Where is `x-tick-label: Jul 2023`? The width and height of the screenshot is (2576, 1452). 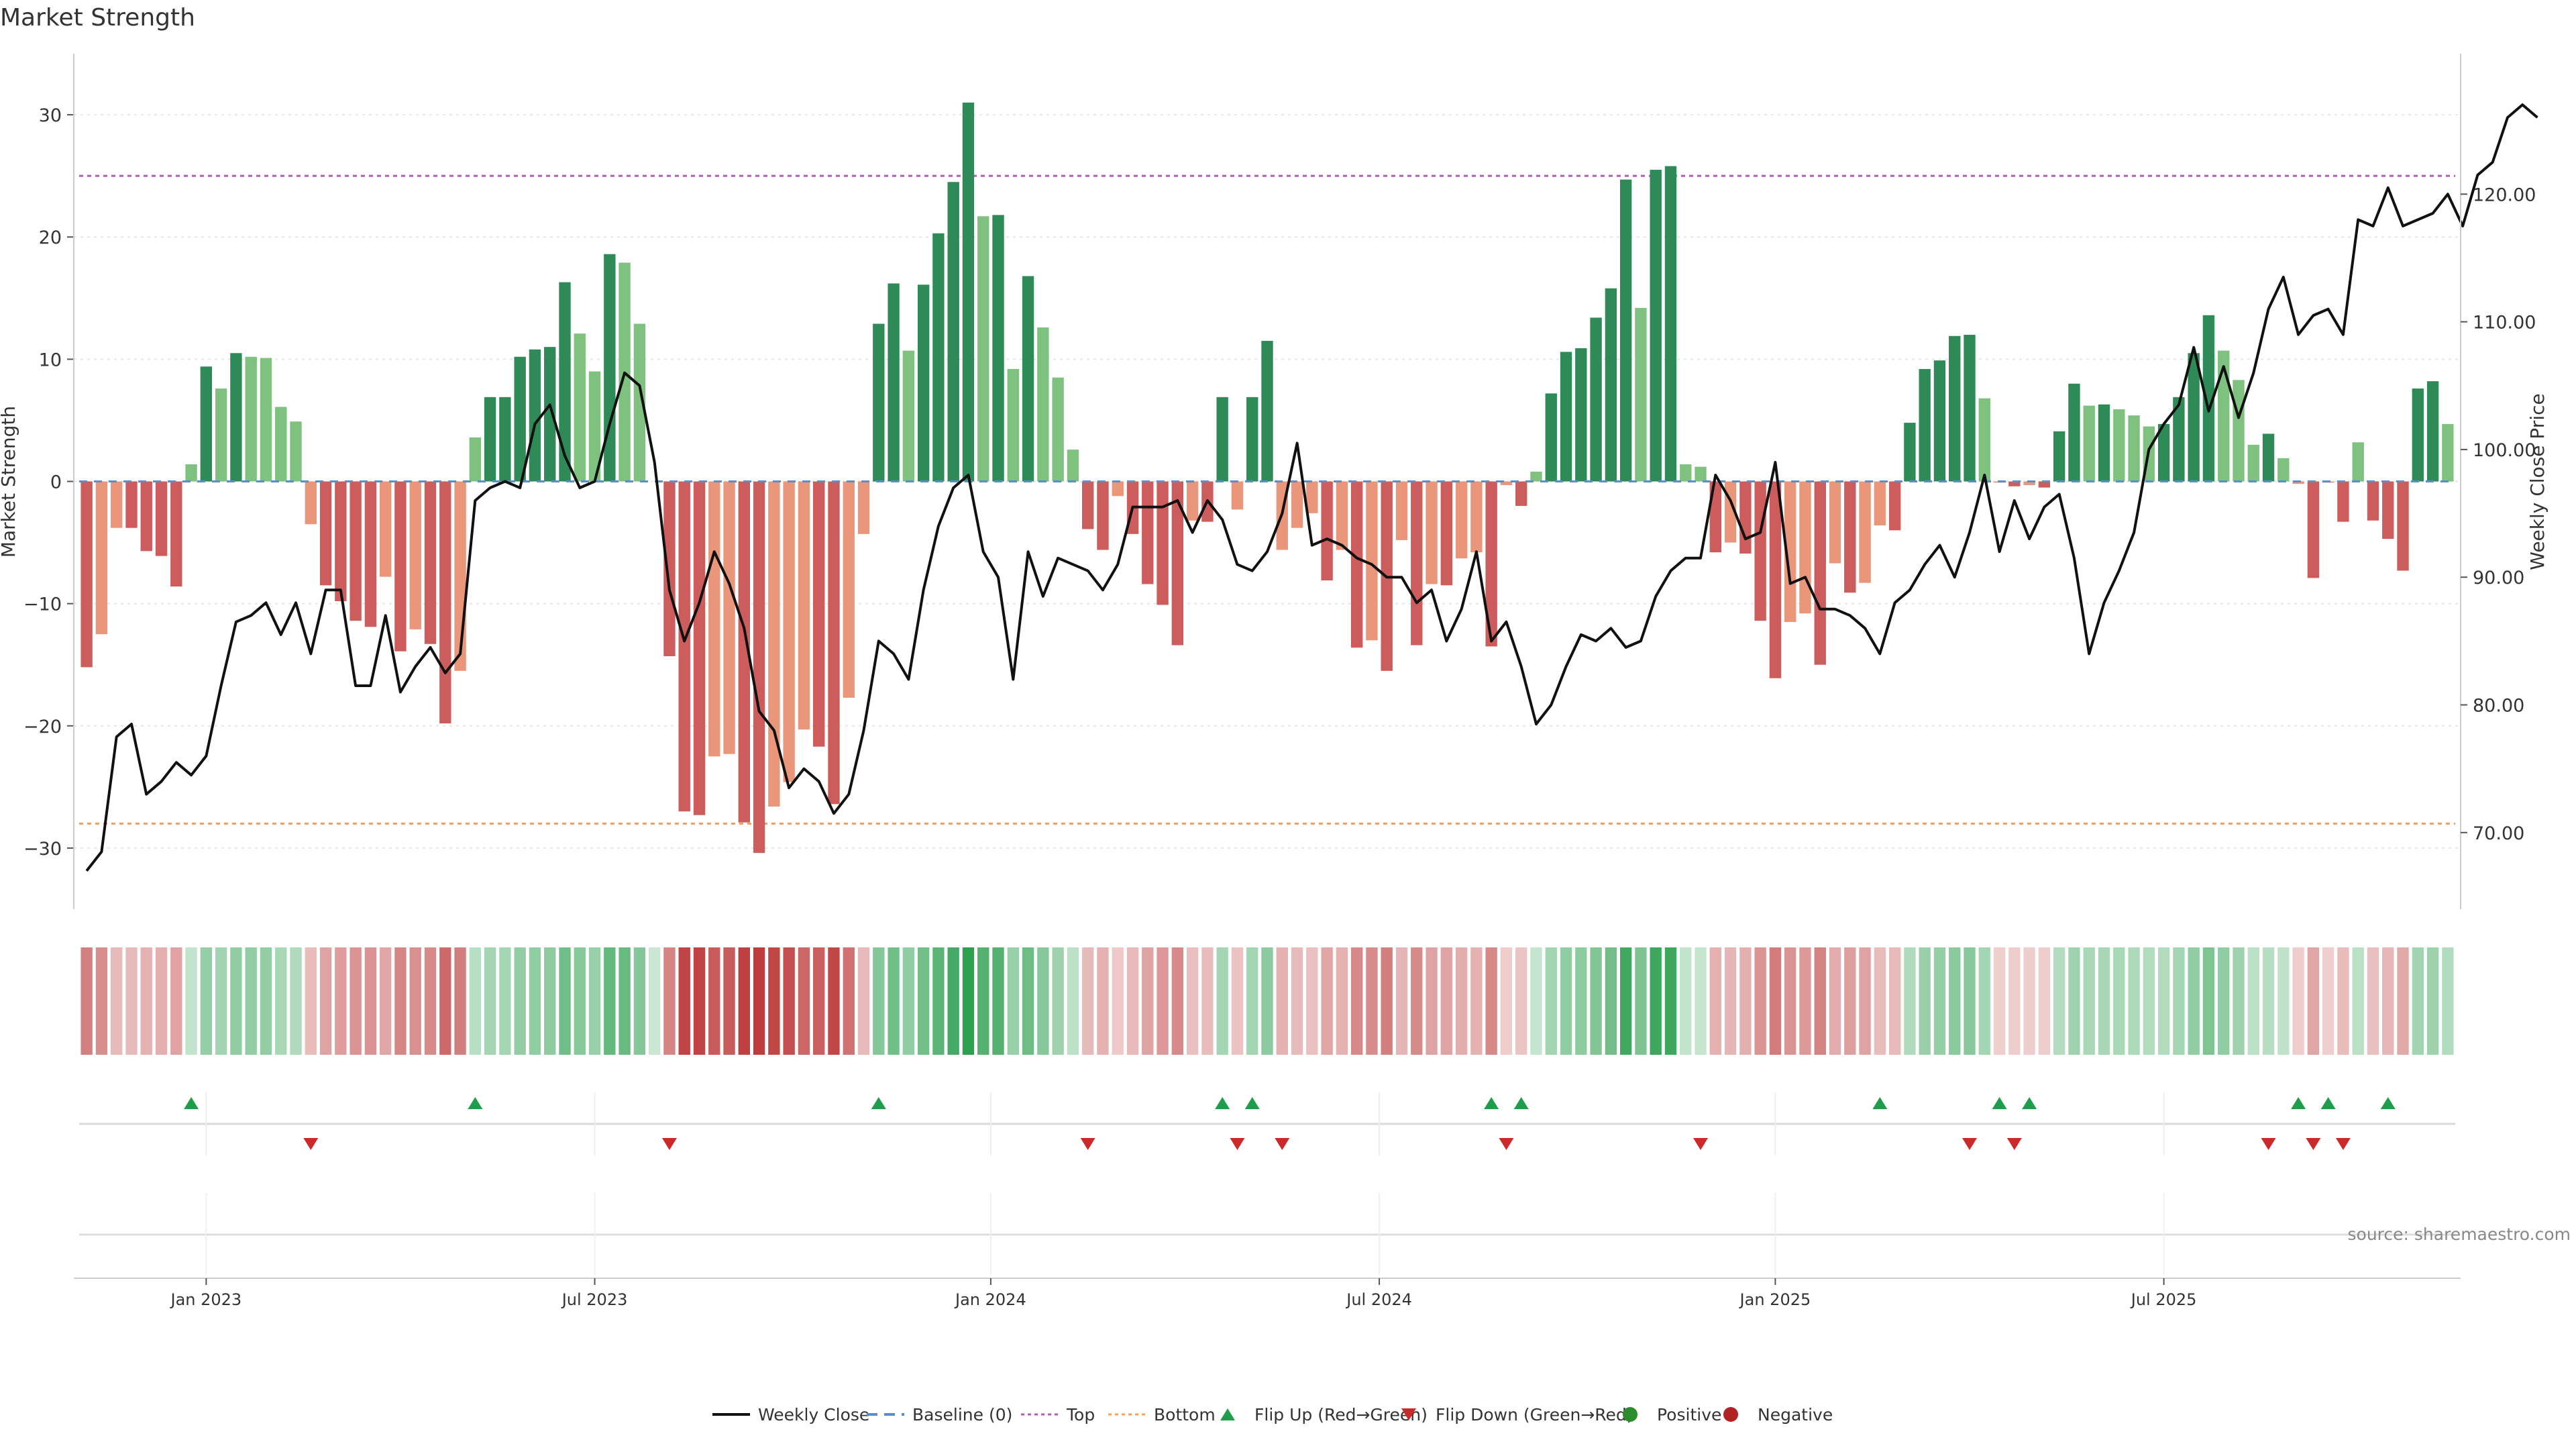
x-tick-label: Jul 2023 is located at coordinates (594, 1300).